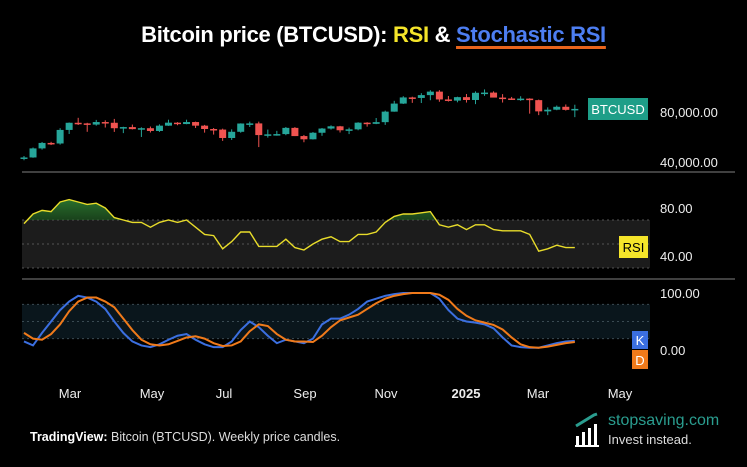  What do you see at coordinates (689, 112) in the screenshot?
I see `price-axis-label: 80,000.00` at bounding box center [689, 112].